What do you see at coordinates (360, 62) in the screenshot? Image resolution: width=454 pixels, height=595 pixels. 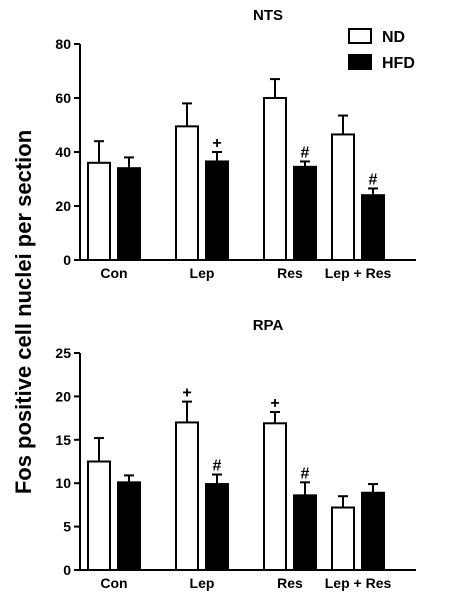 I see `legend-swatch-hfd` at bounding box center [360, 62].